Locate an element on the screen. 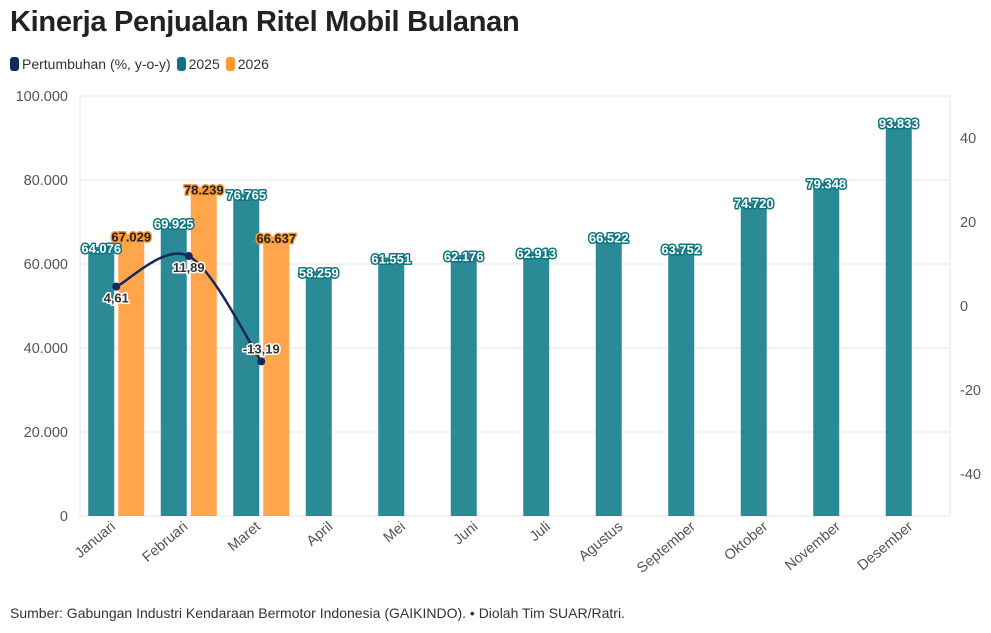  x-tick-label: Juli is located at coordinates (540, 532).